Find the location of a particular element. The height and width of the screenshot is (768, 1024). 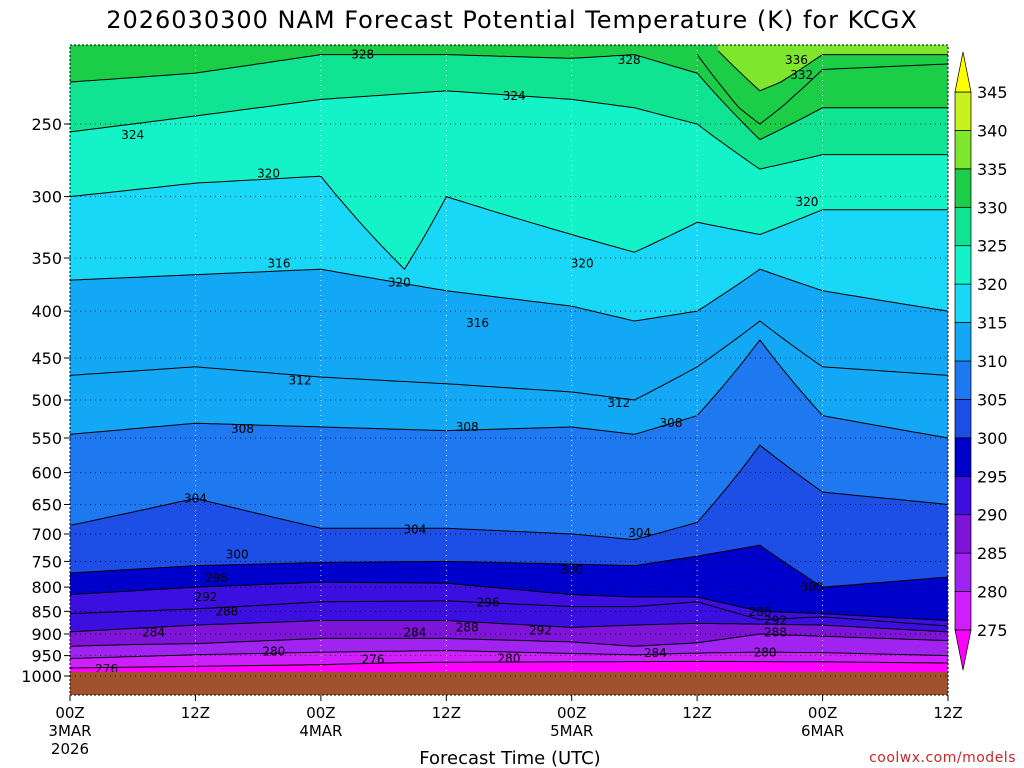

colorbar-arrow-top is located at coordinates (963, 72).